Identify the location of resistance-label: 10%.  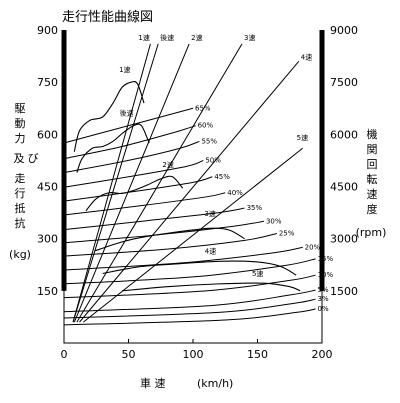
(326, 275).